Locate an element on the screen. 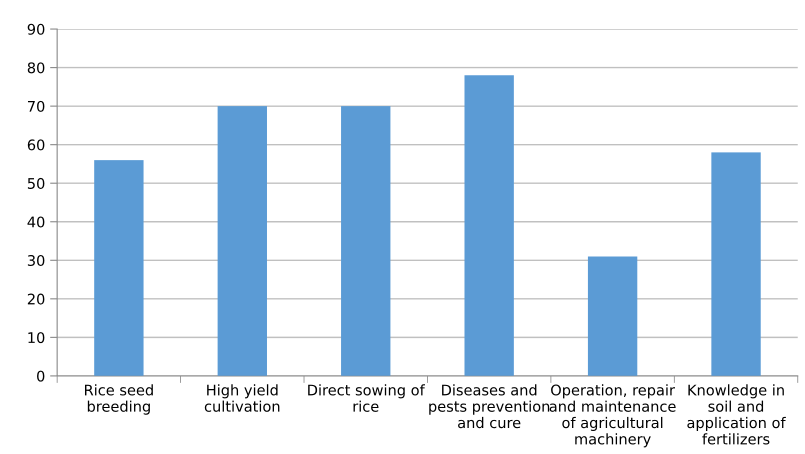  y-tick-label: 90 is located at coordinates (36, 29).